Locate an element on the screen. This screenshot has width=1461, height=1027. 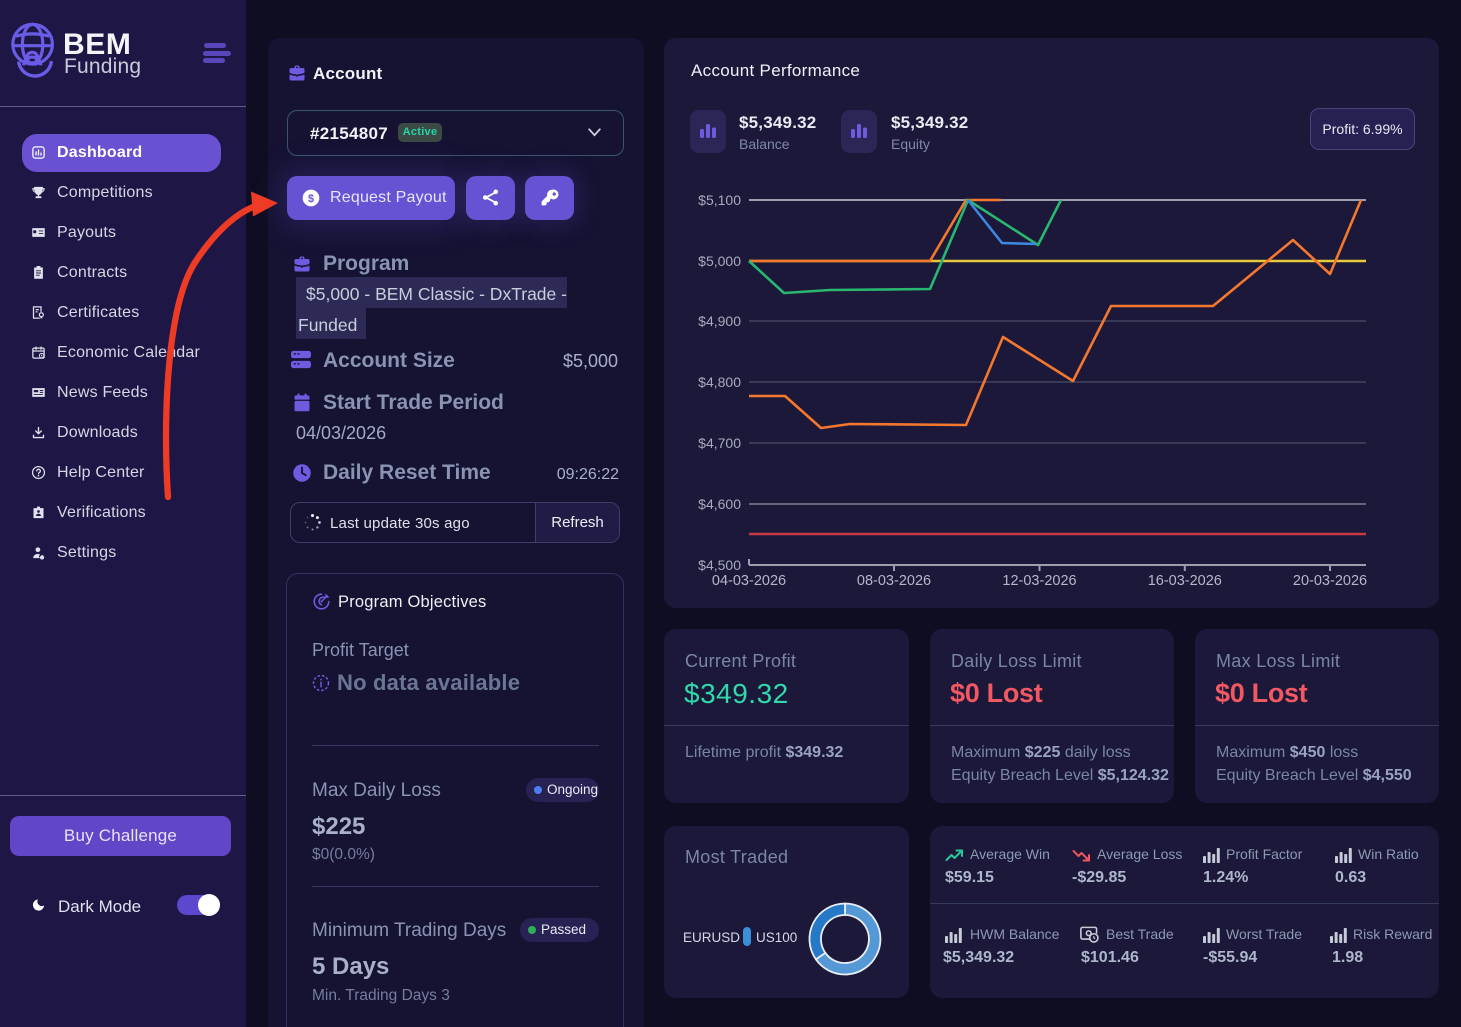
svg-text: $5,100 is located at coordinates (719, 200).